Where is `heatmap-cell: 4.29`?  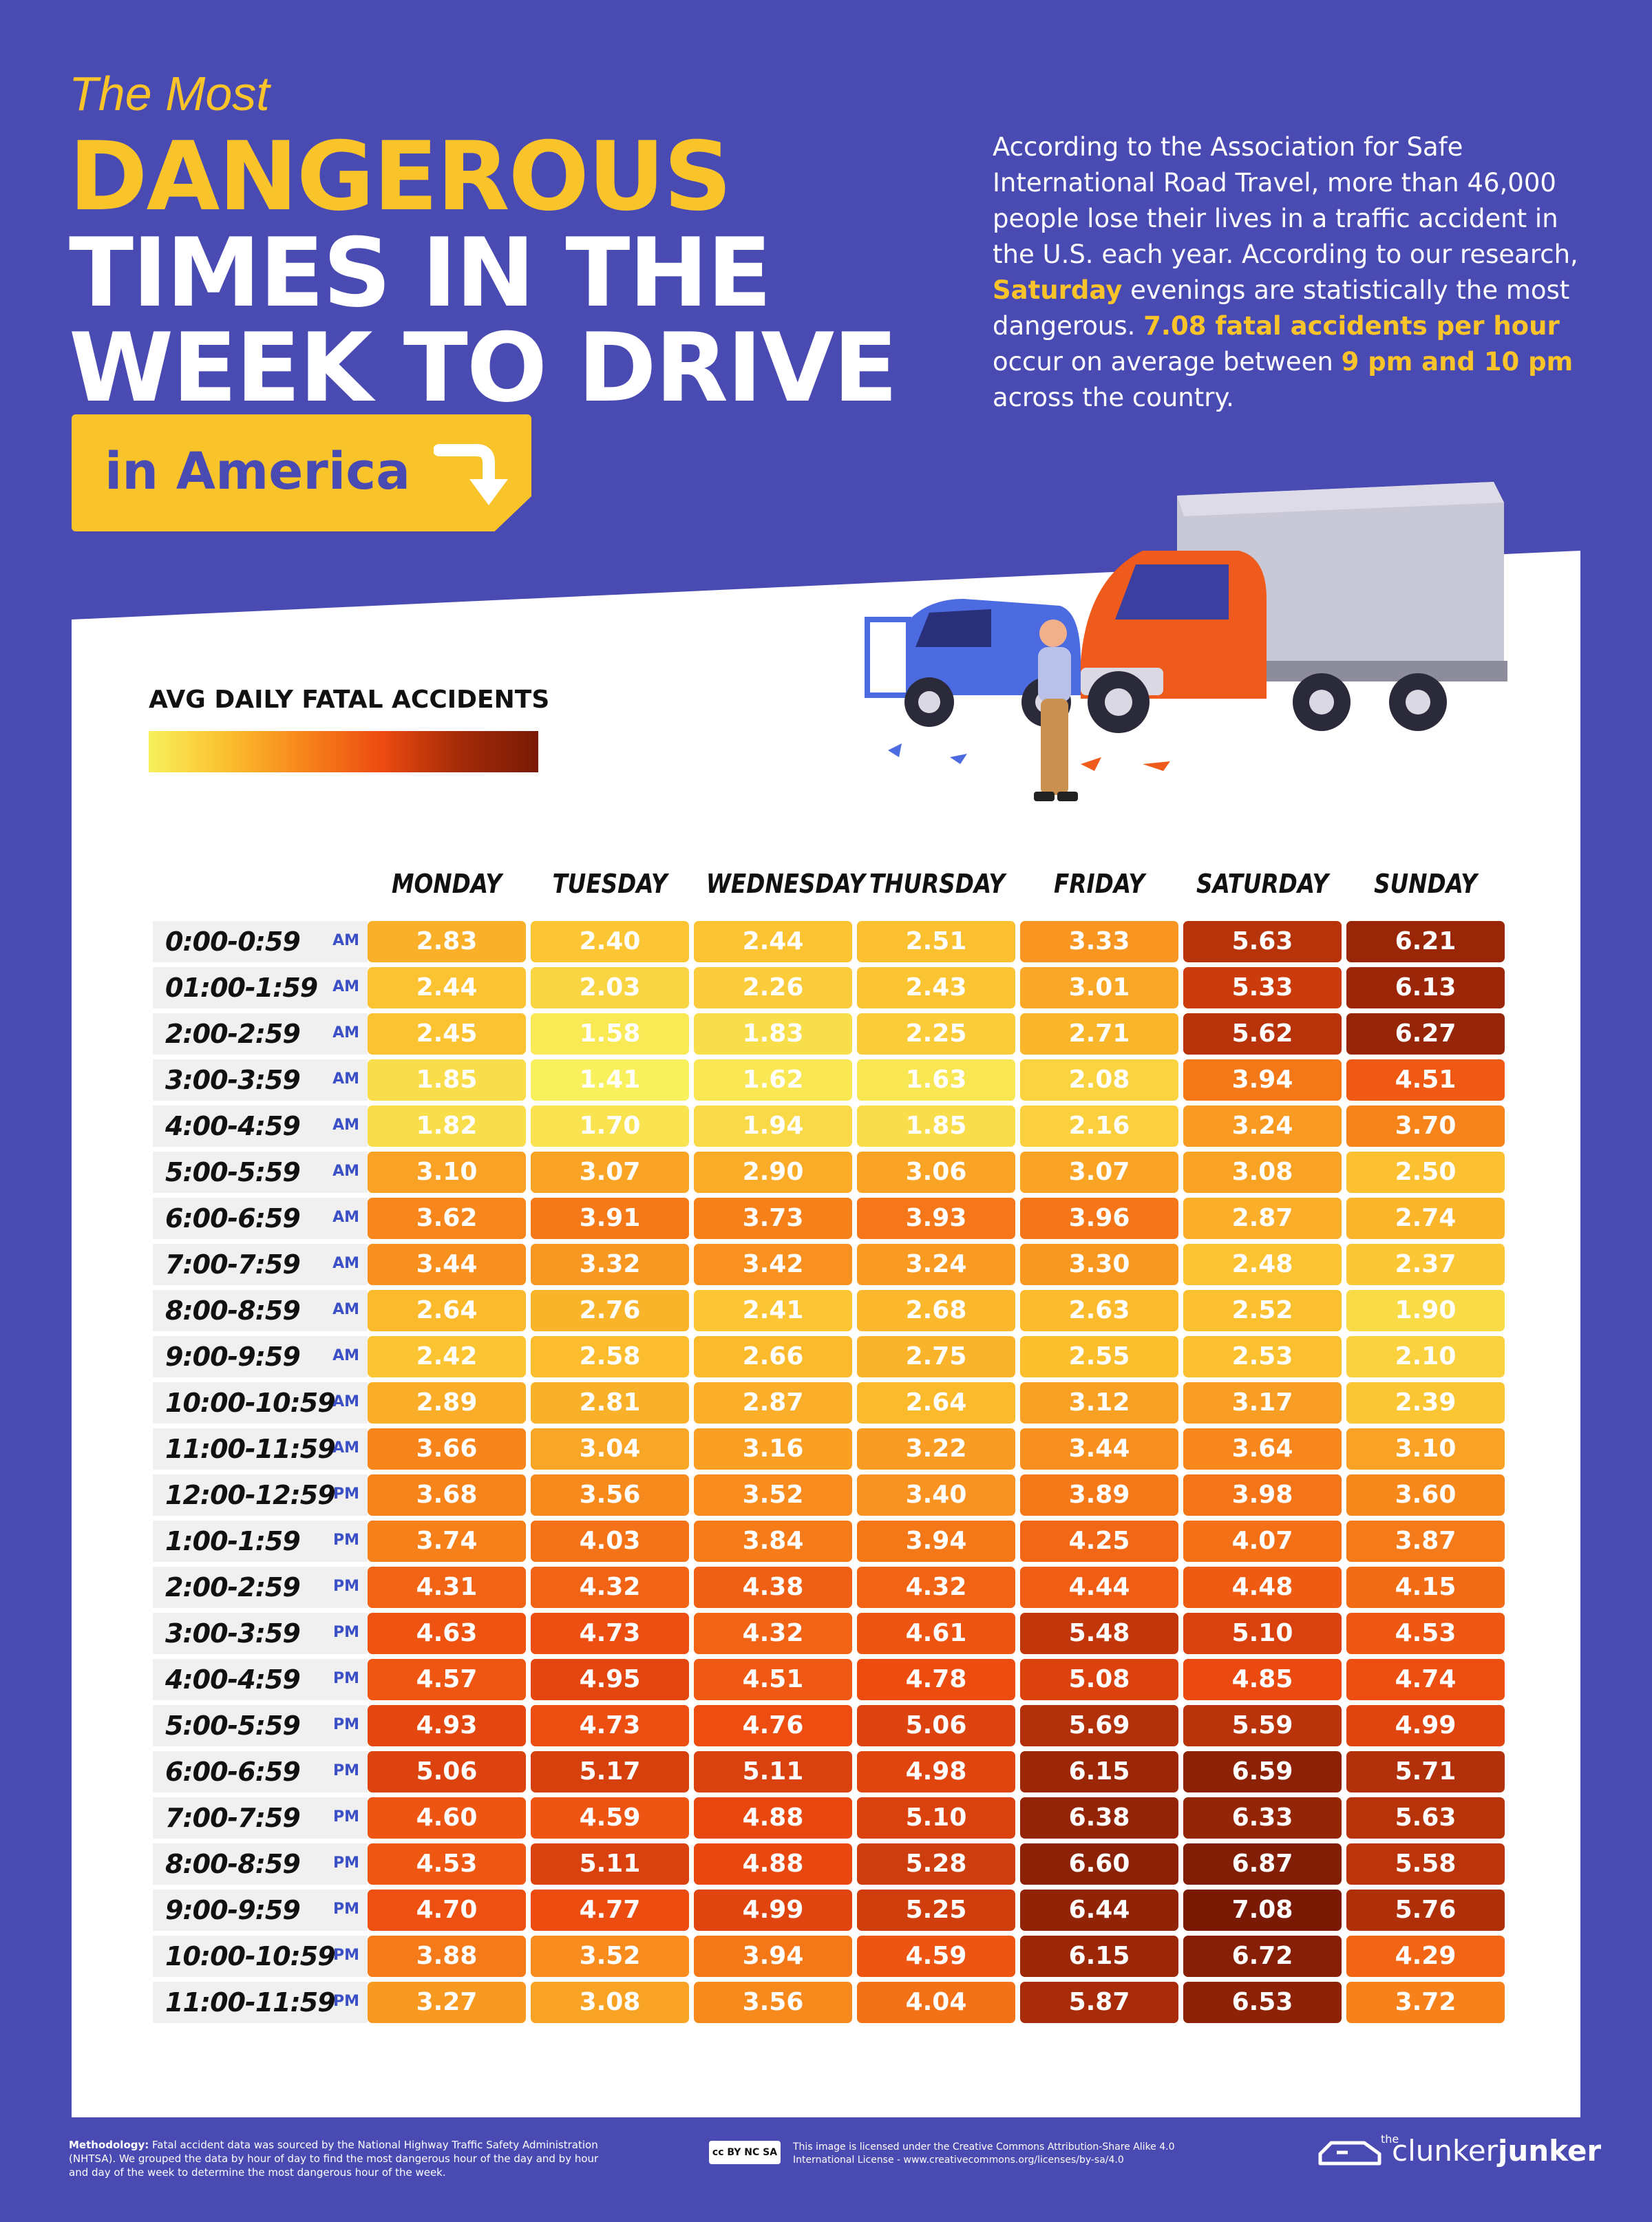
heatmap-cell: 4.29 is located at coordinates (1425, 1956).